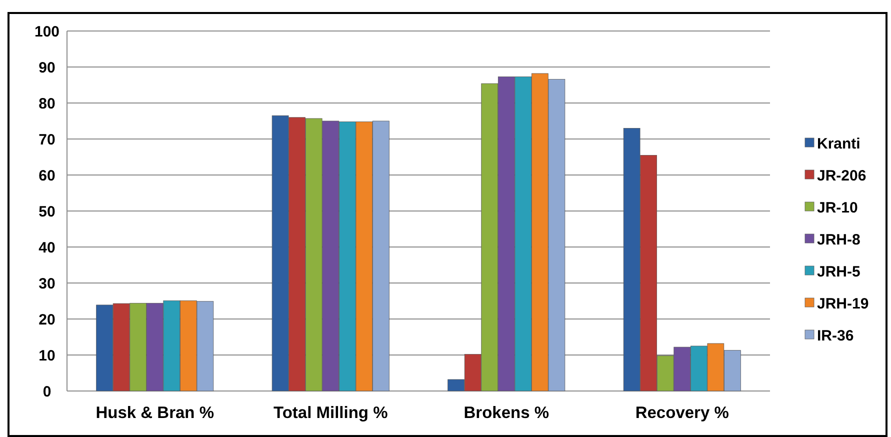 The image size is (891, 437). I want to click on legend-label: JRH-19, so click(843, 303).